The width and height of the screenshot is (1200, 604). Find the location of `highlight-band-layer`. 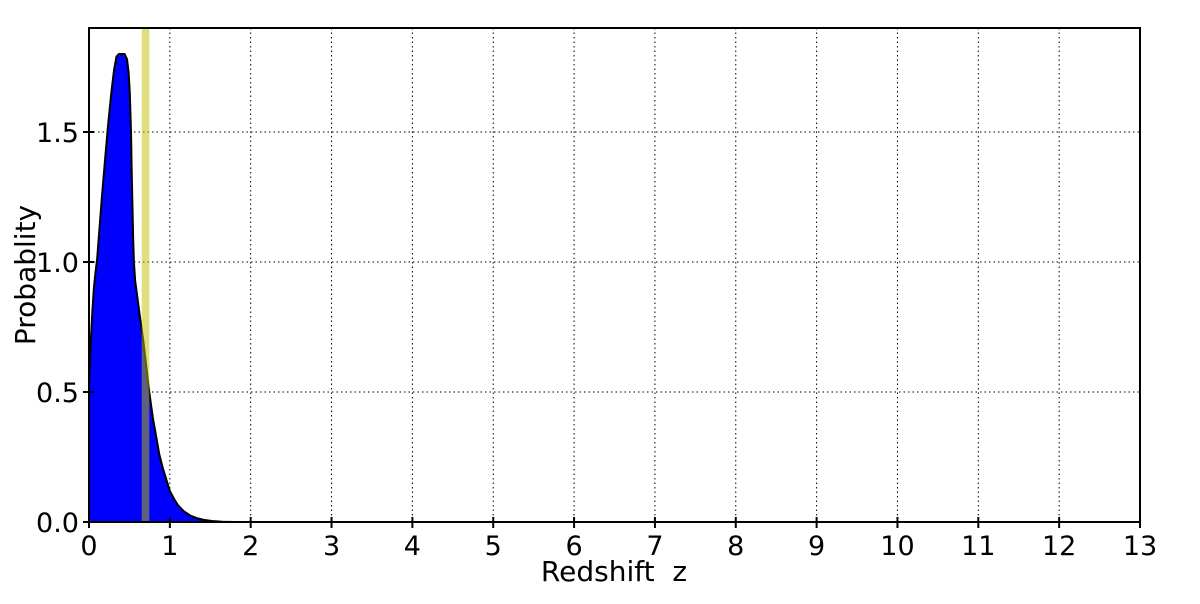

highlight-band-layer is located at coordinates (145, 275).